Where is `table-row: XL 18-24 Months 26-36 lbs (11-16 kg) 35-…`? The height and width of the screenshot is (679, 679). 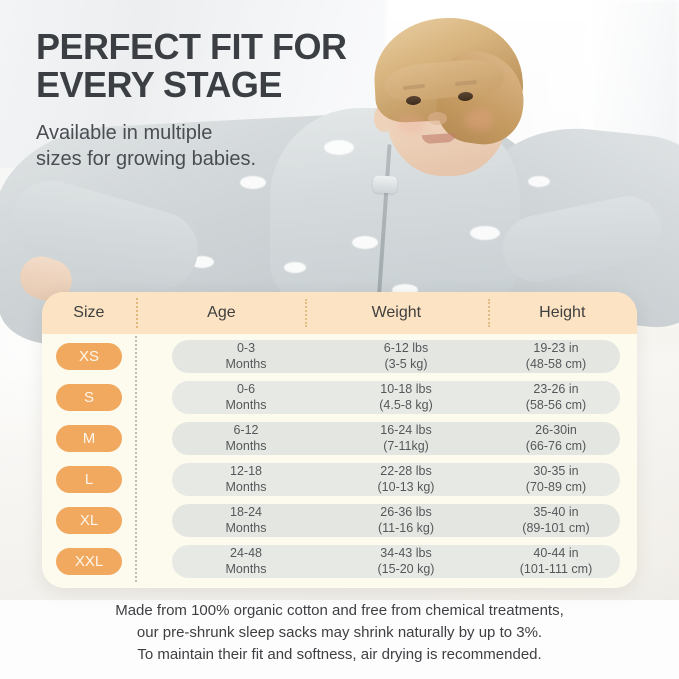
table-row: XL 18-24 Months 26-36 lbs (11-16 kg) 35-… is located at coordinates (339, 520).